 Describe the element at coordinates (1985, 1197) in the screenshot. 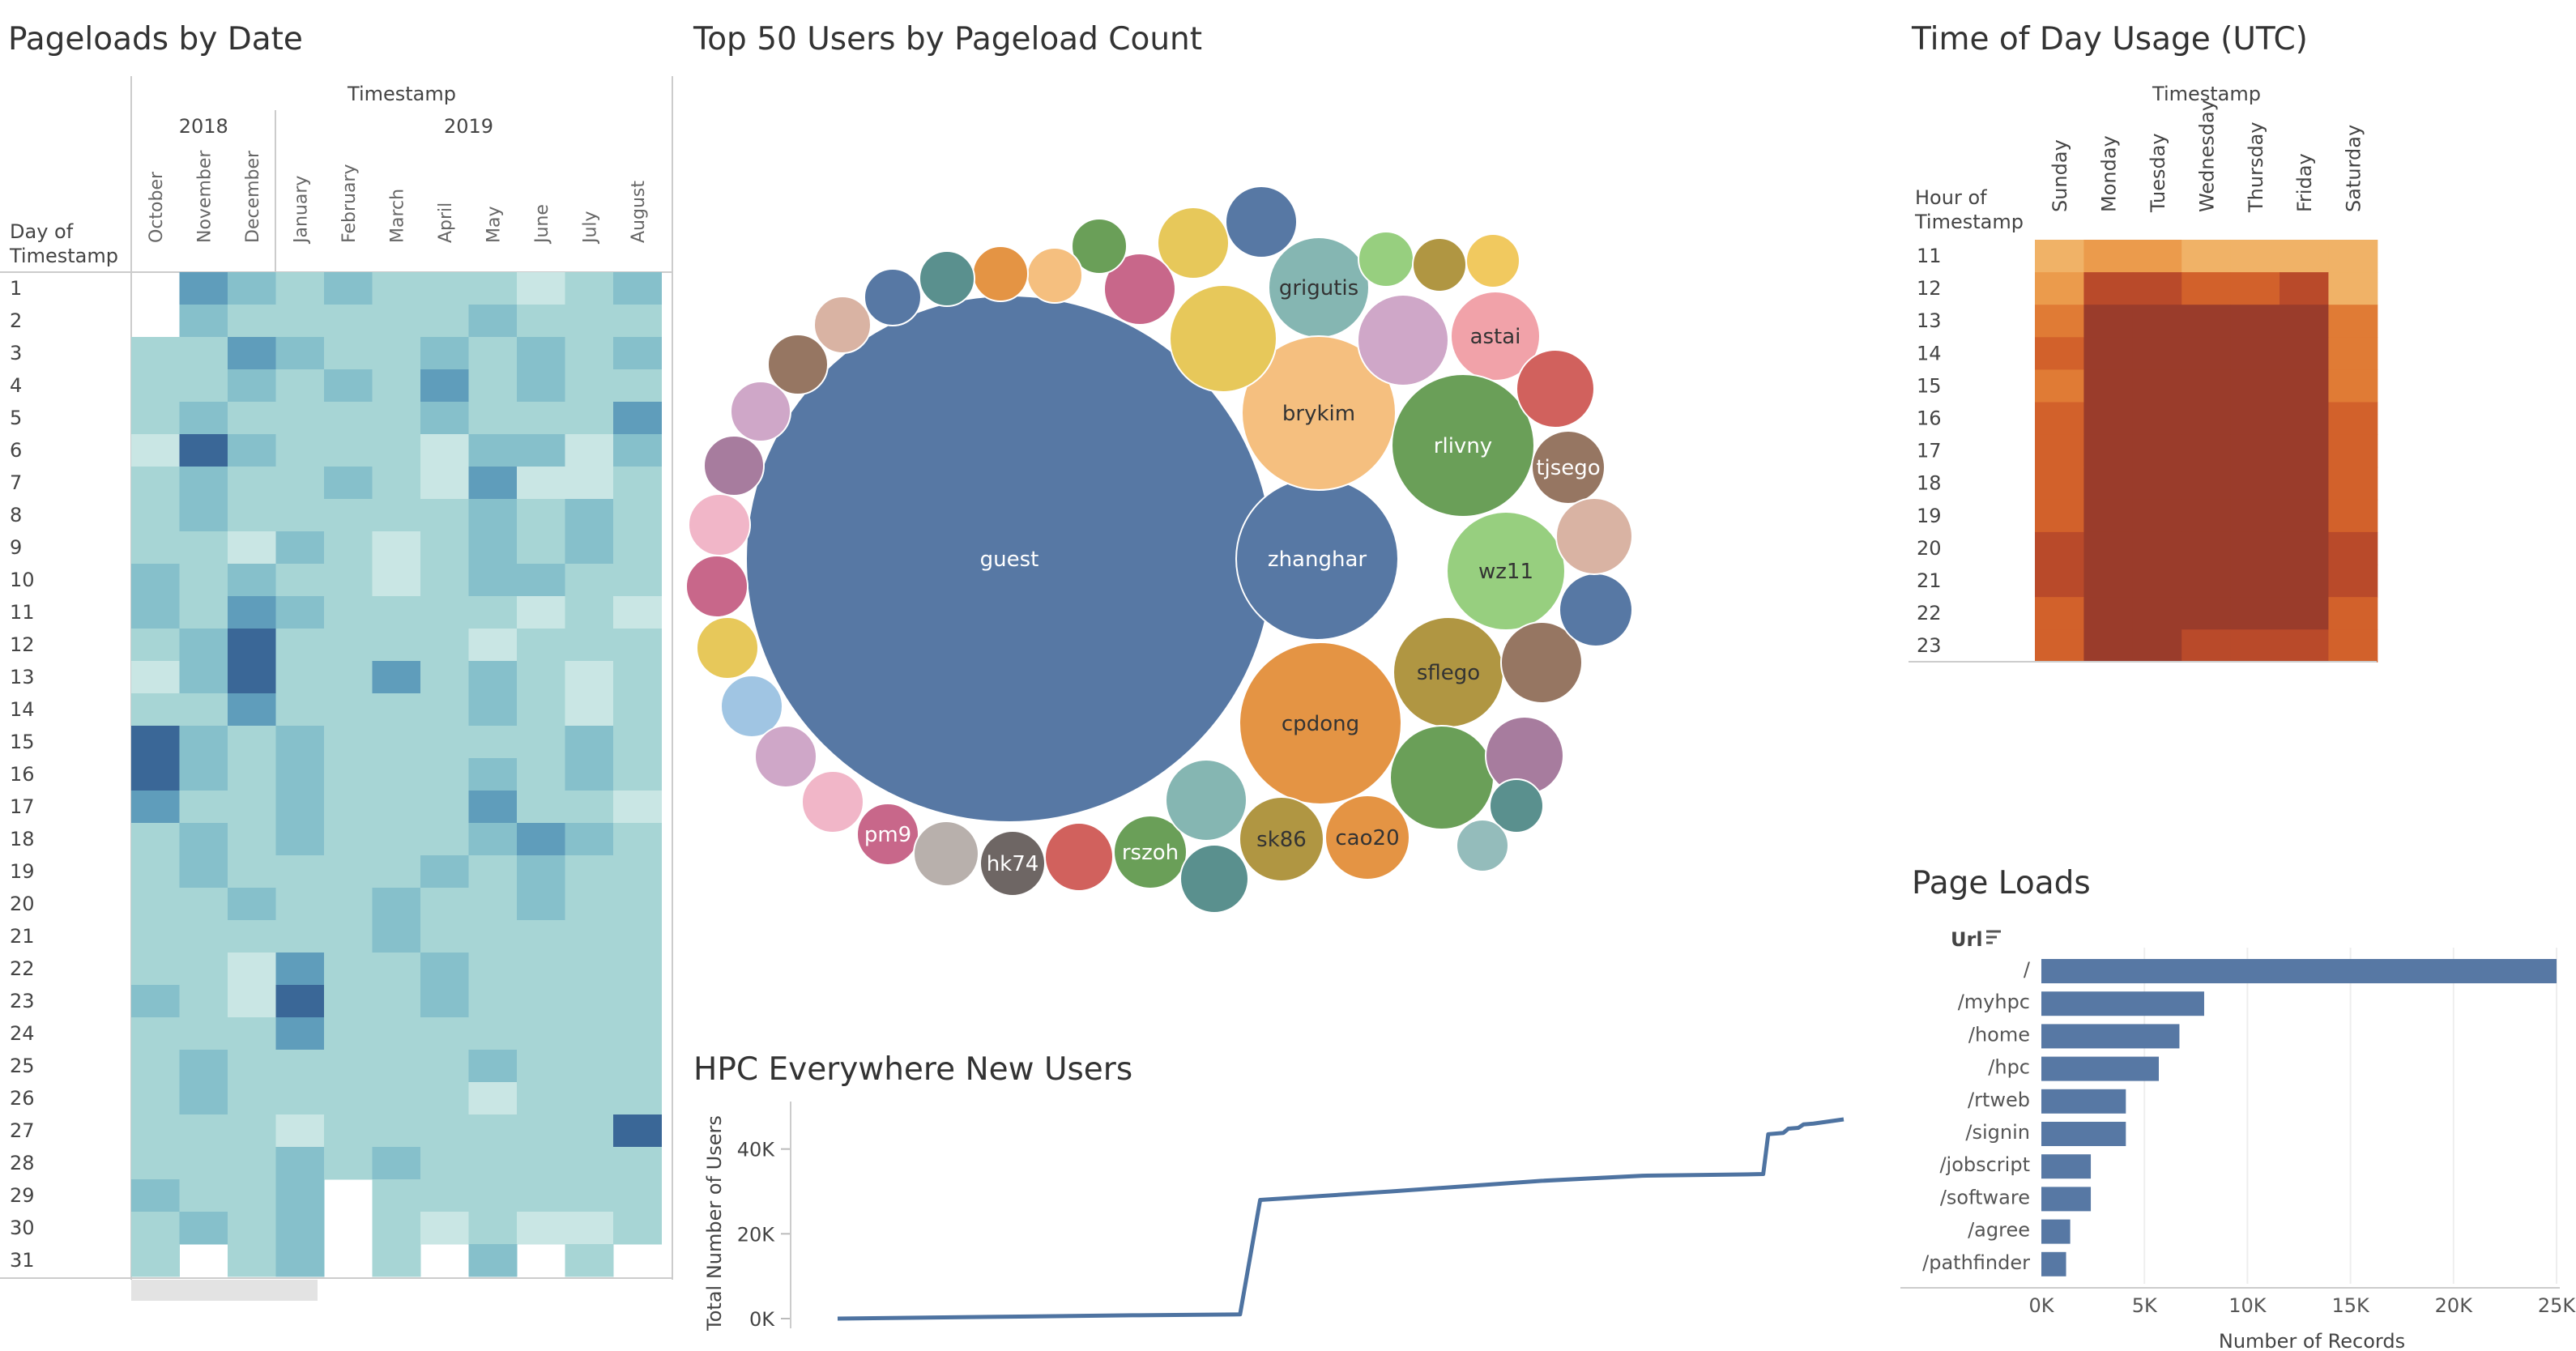

I see `url-label: /software` at that location.